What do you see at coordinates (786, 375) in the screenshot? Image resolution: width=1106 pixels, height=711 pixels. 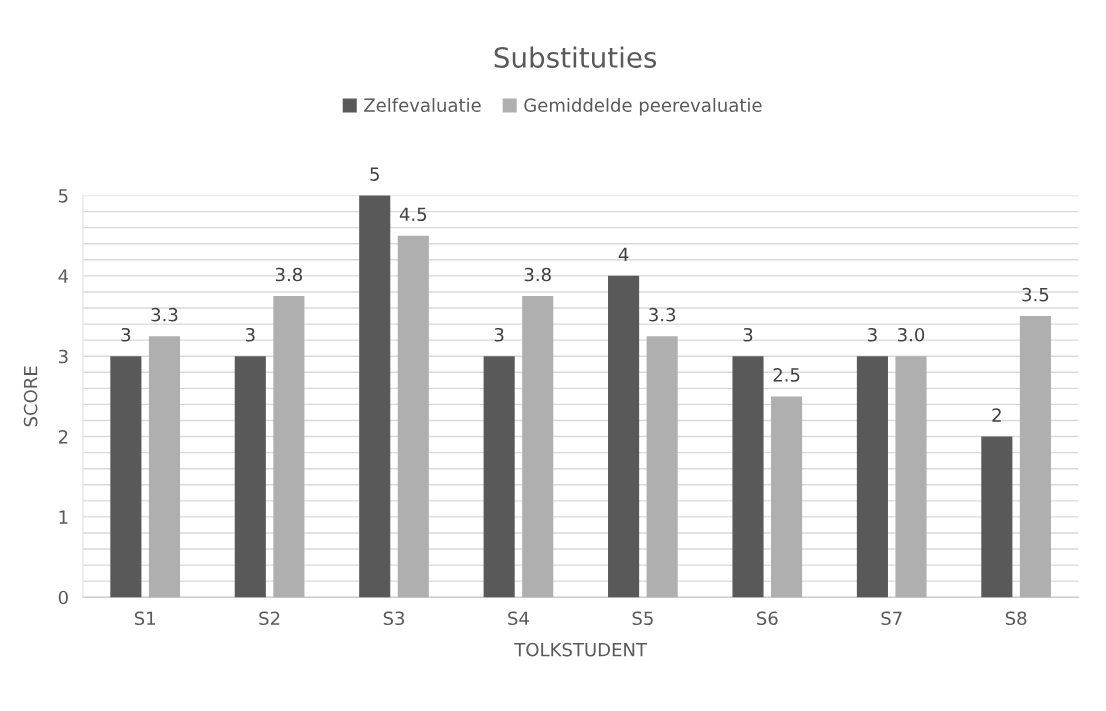 I see `data-label: 2.5` at bounding box center [786, 375].